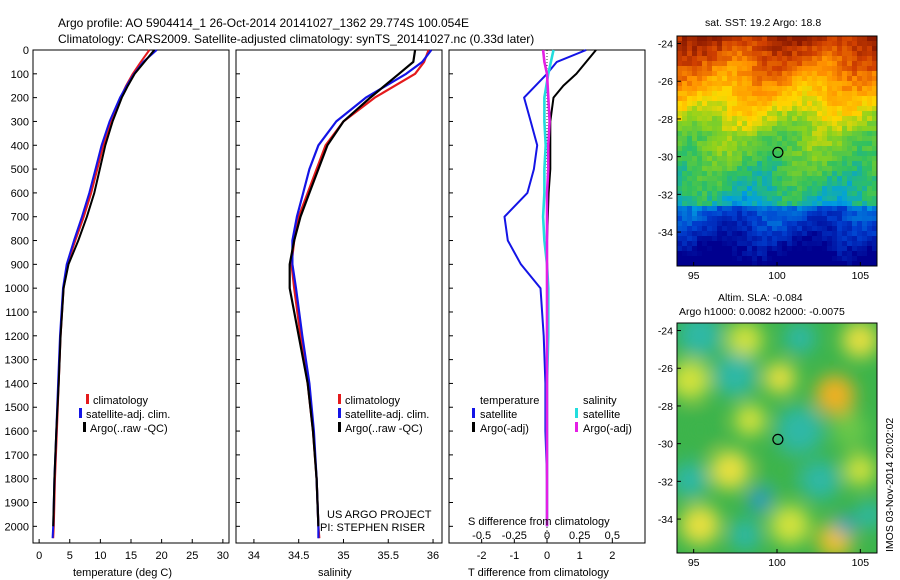  Describe the element at coordinates (539, 522) in the screenshot. I see `s-difference-xlabel: S difference from climatology` at that location.